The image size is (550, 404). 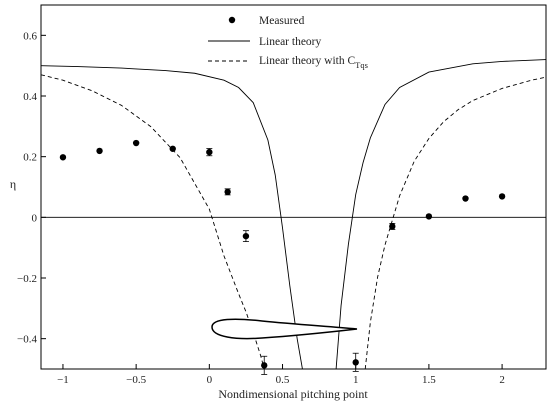 I want to click on x-axis-ticks: −1 −0.5 0 0.5 1 1.5 2, so click(x=281, y=375).